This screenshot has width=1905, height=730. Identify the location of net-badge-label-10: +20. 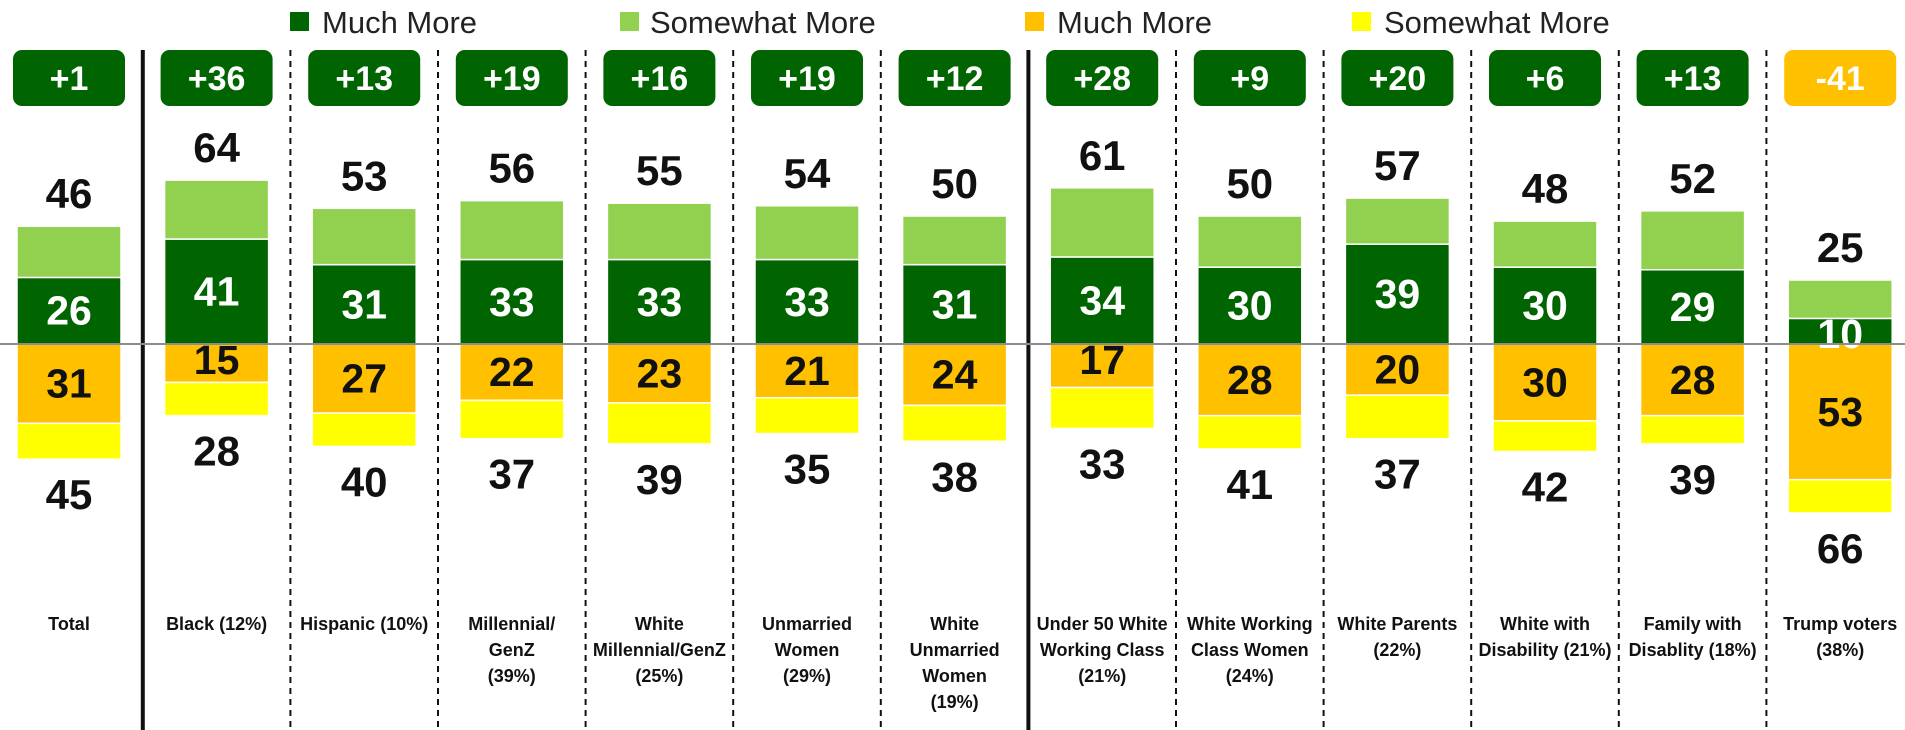
(1398, 79).